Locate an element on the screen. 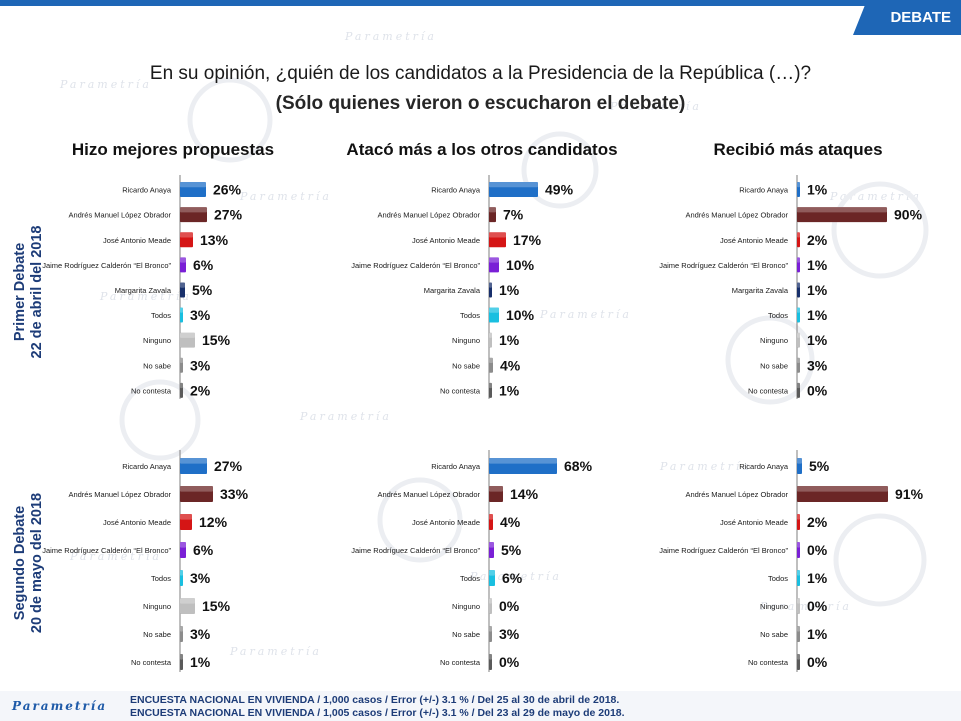  value-label: 10% is located at coordinates (520, 265).